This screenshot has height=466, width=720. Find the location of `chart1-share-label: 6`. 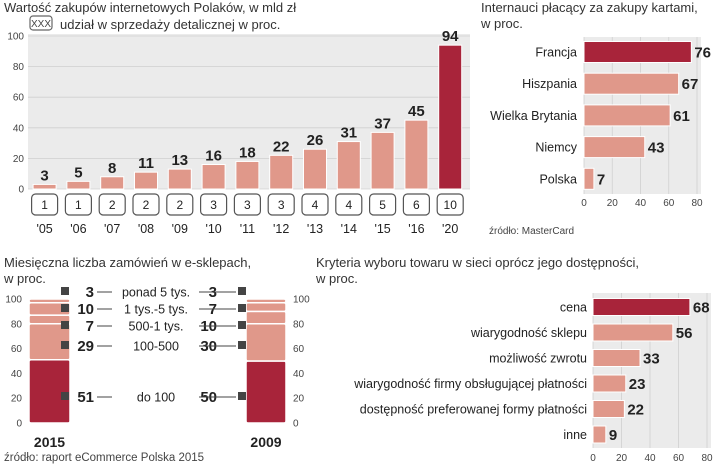

chart1-share-label: 6 is located at coordinates (416, 205).